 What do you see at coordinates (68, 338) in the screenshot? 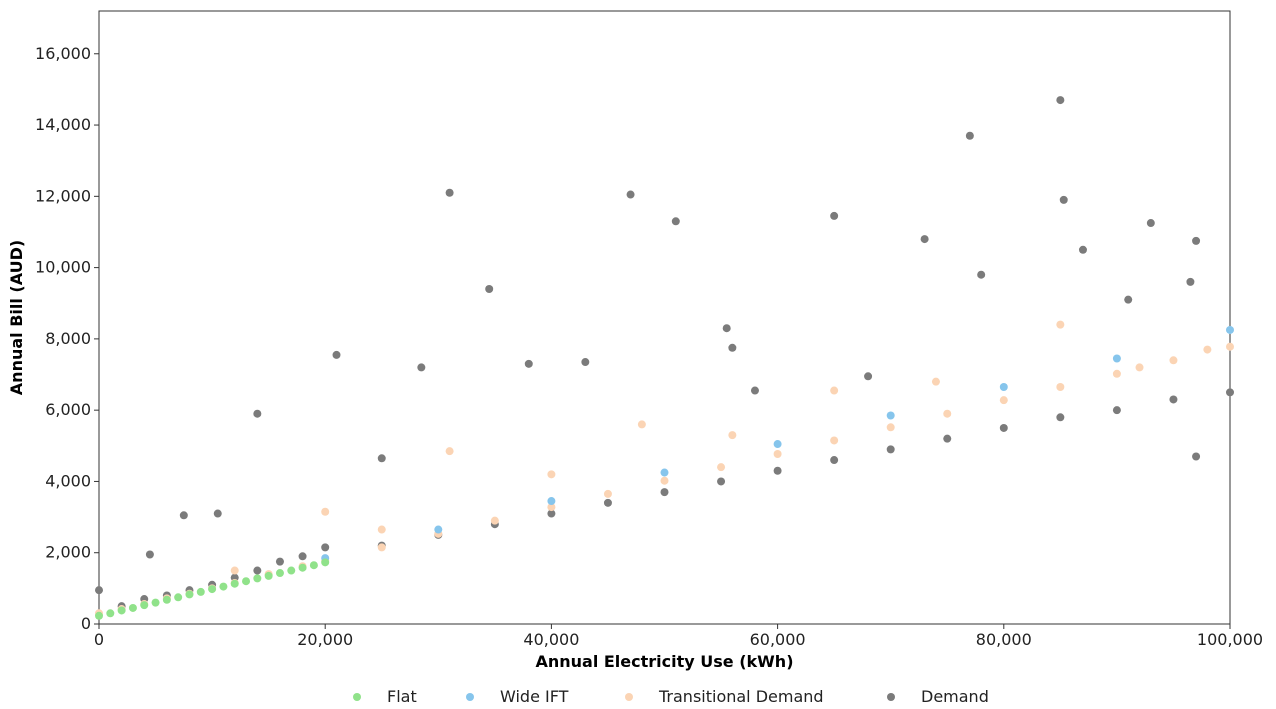
I see `y-tick-label: 8,000` at bounding box center [68, 338].